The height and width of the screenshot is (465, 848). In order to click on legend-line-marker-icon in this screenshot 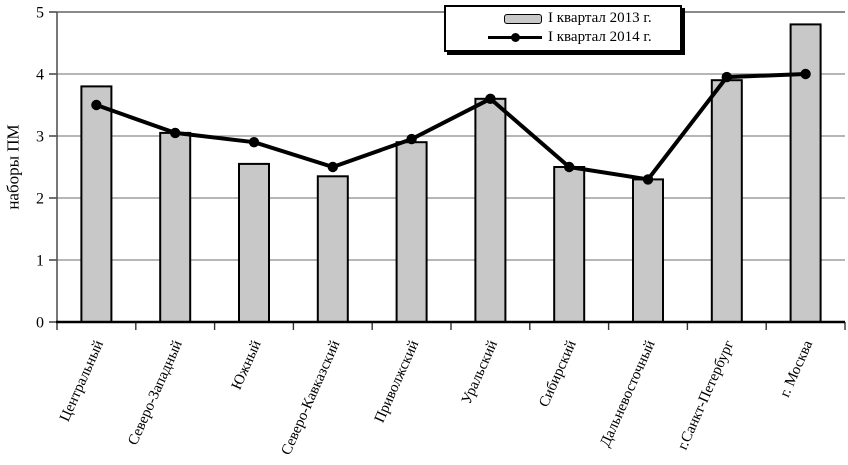, I will do `click(515, 37)`.